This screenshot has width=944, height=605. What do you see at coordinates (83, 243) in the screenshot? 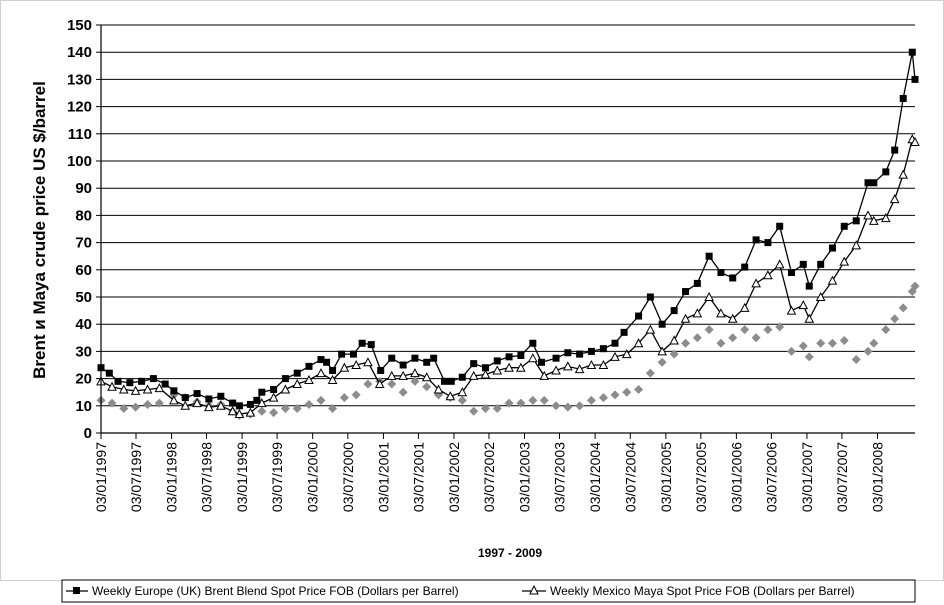
I see `y-tick-label: 70` at bounding box center [83, 243].